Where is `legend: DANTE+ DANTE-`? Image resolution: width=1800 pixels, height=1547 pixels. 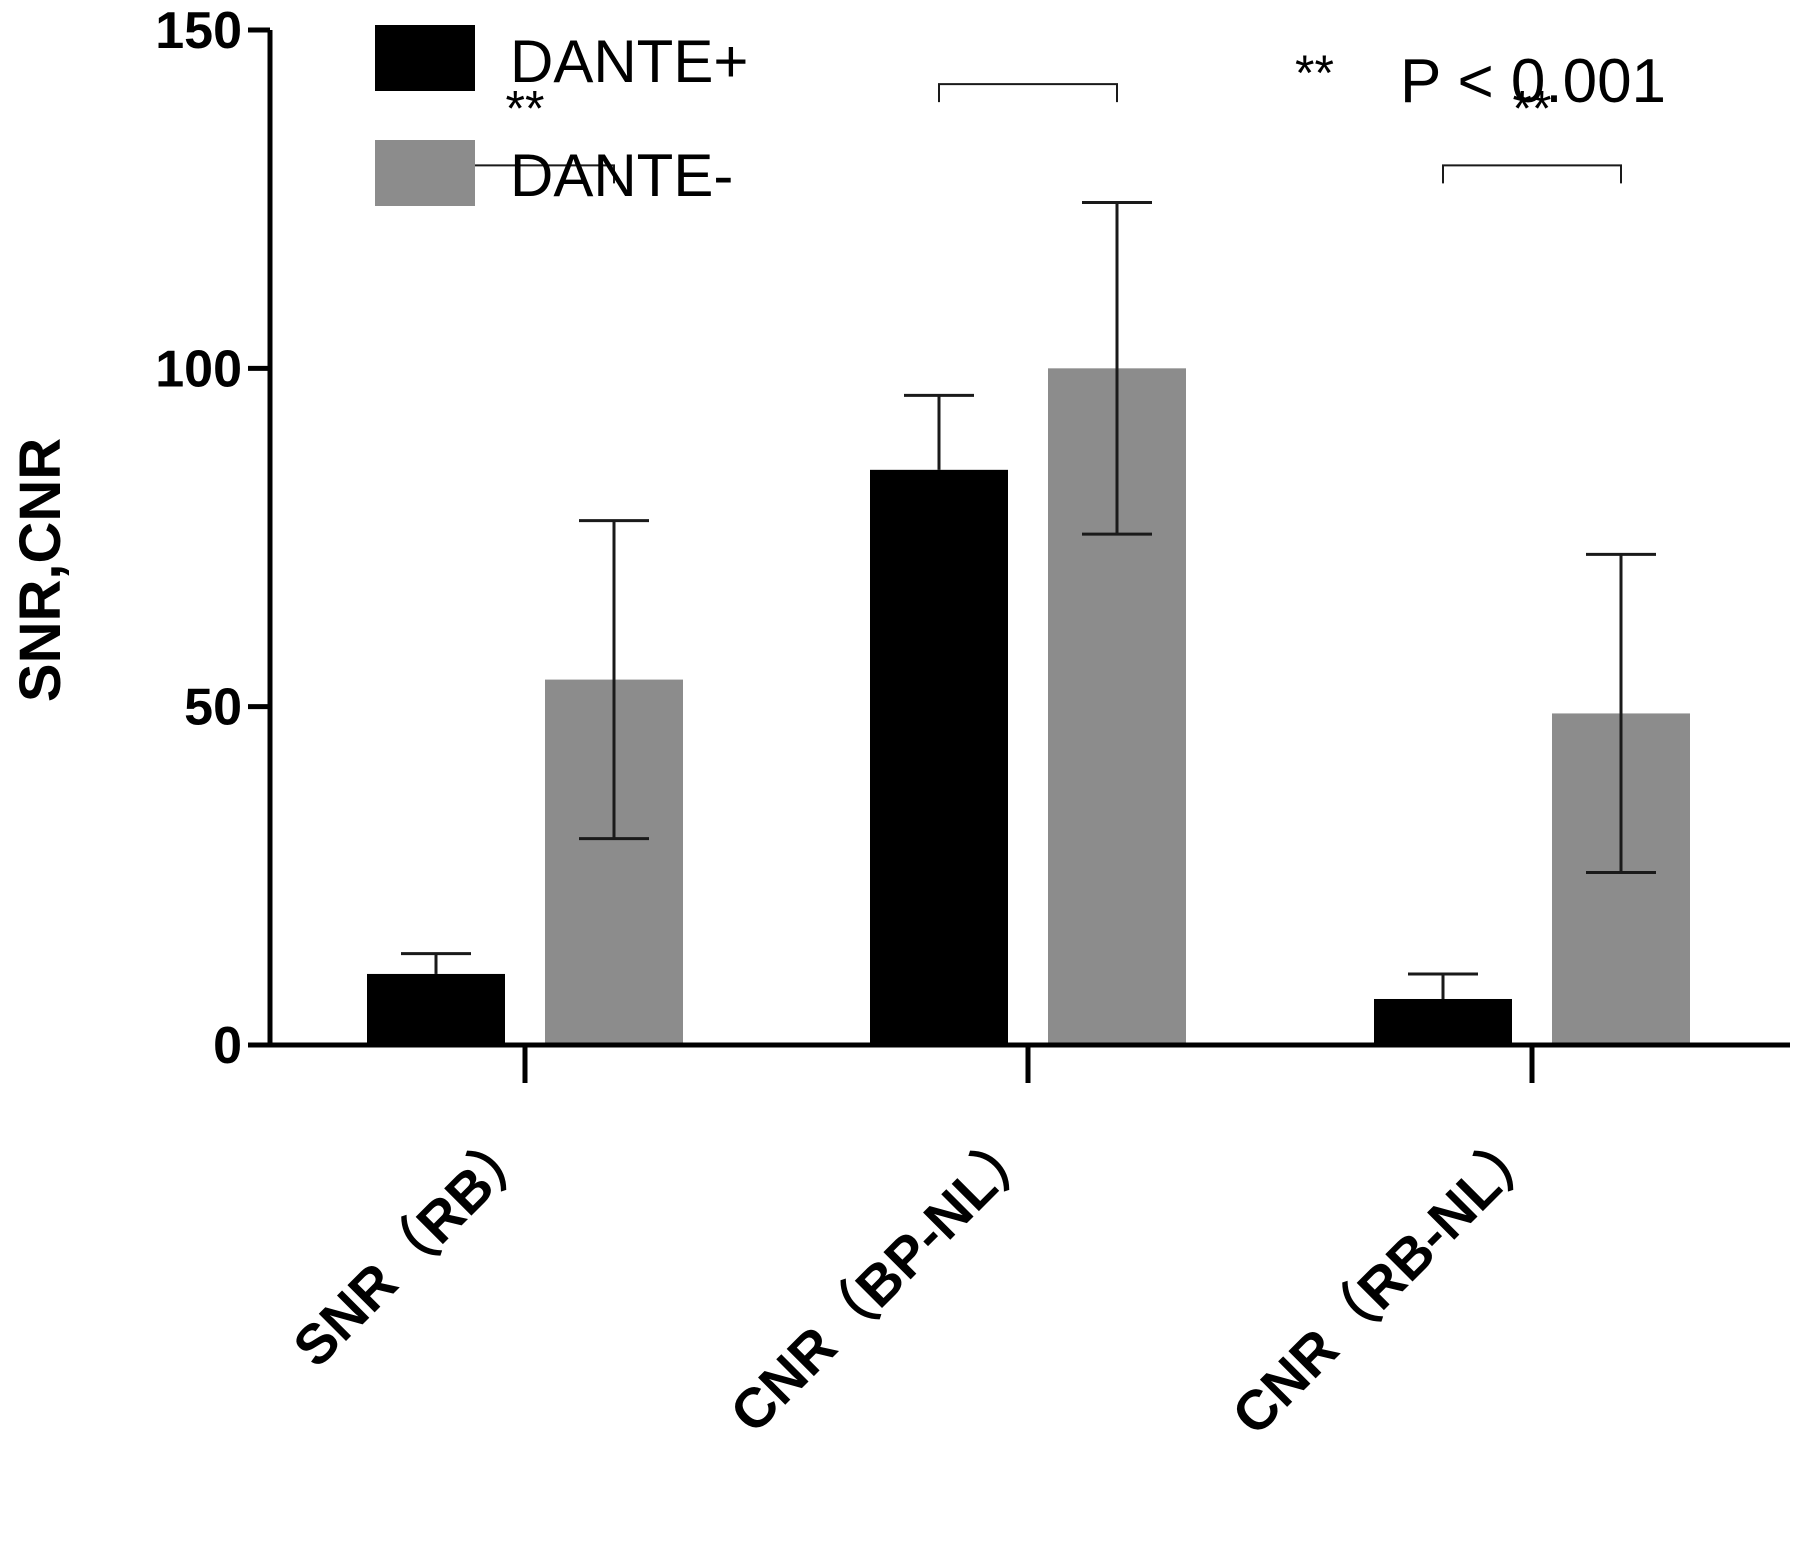
legend: DANTE+ DANTE- is located at coordinates (561, 117).